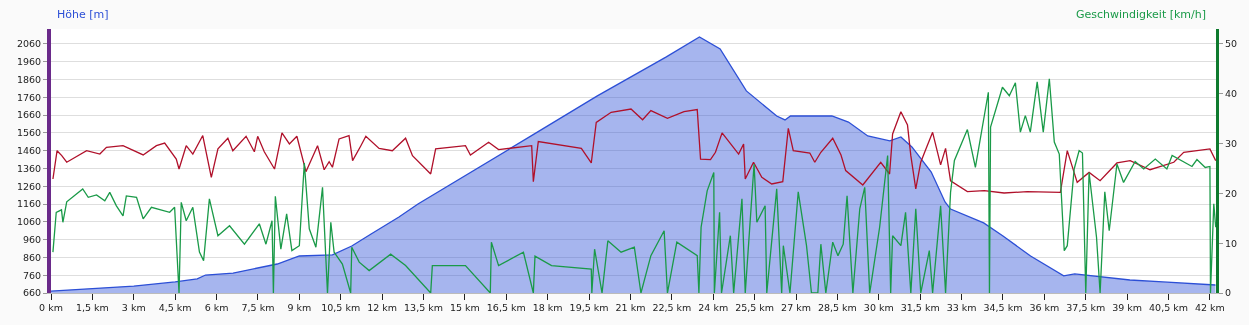  I want to click on y-tick-label: 1060, so click(29, 222).